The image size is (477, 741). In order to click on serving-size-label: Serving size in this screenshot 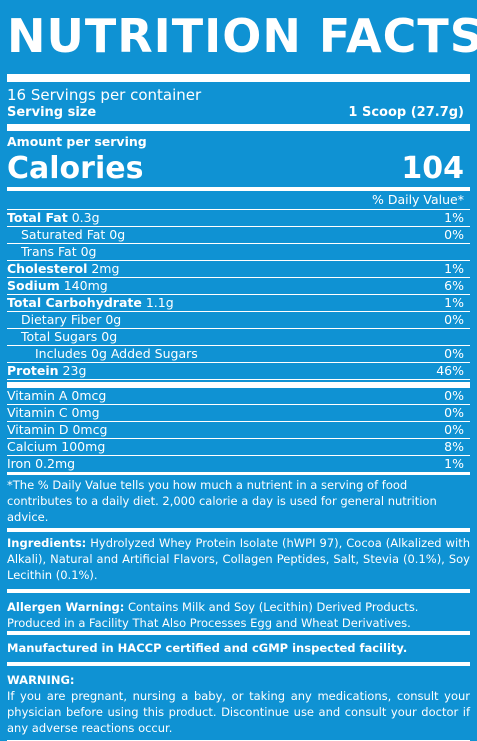, I will do `click(52, 112)`.